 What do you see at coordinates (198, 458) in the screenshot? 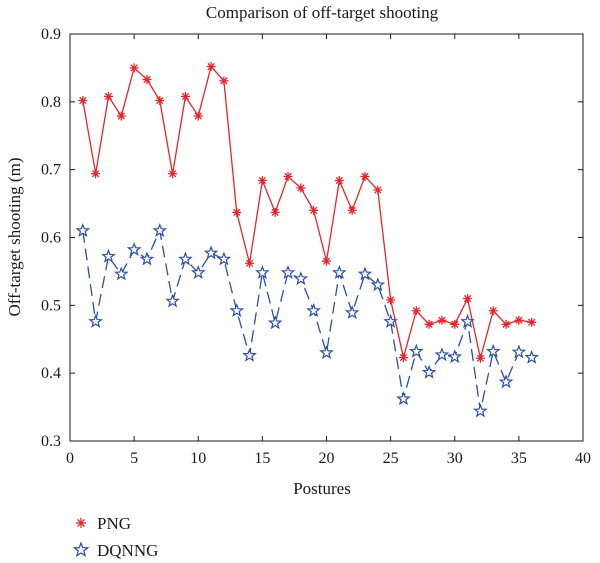
I see `x-tick-label: 10` at bounding box center [198, 458].